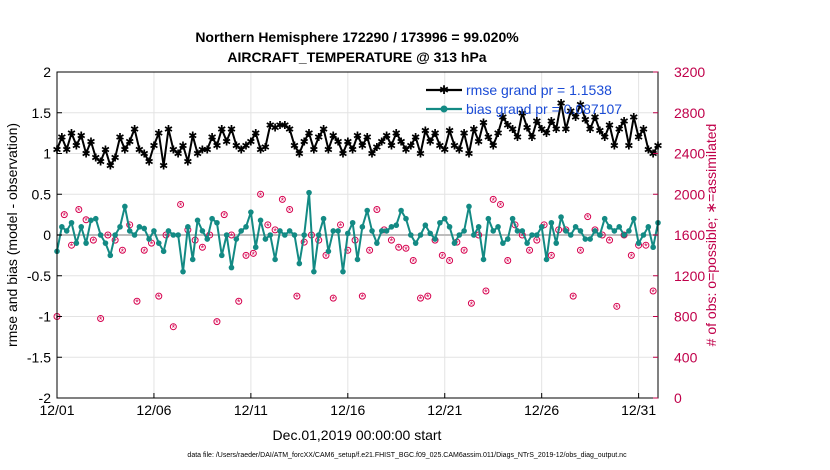 The height and width of the screenshot is (470, 830). I want to click on y-right-tick-label: 1600, so click(689, 235).